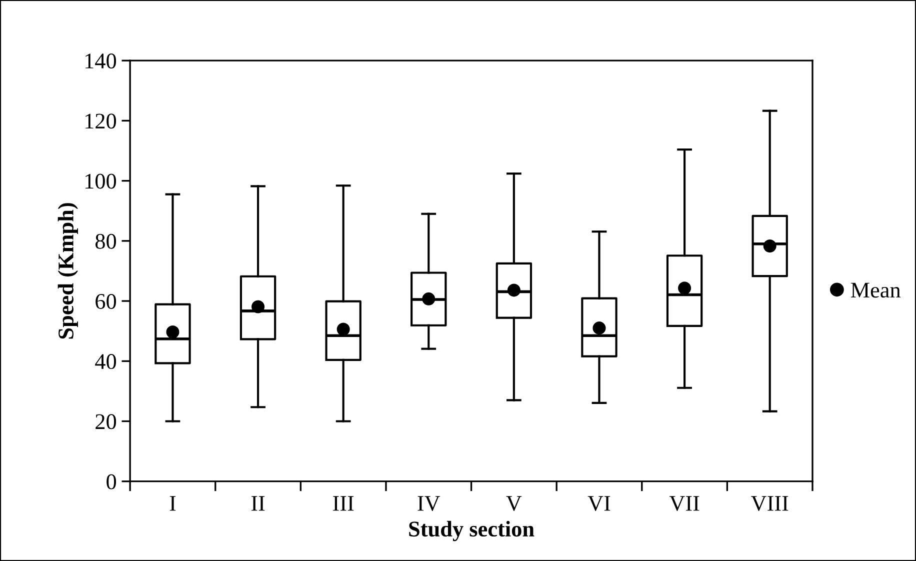 The image size is (916, 561). Describe the element at coordinates (68, 271) in the screenshot. I see `y-axis-title: Speed (Kmph)` at that location.